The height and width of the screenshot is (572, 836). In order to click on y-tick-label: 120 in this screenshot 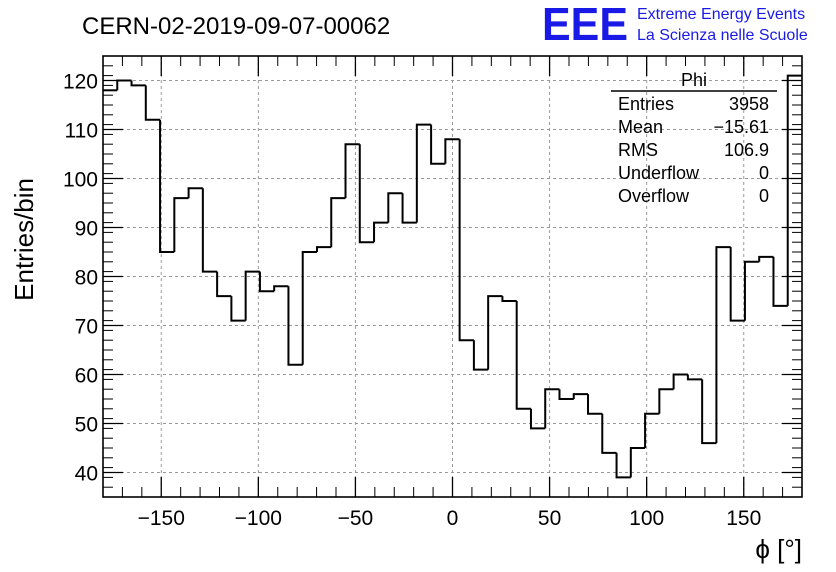, I will do `click(80, 82)`.